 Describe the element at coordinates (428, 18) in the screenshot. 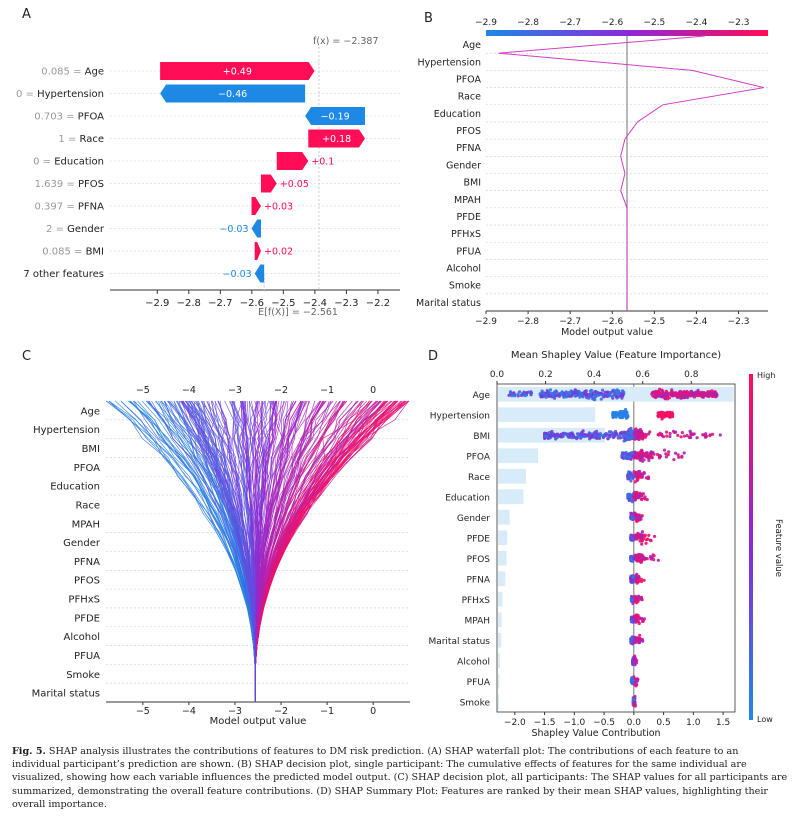

I see `panel-letter-b: B` at that location.